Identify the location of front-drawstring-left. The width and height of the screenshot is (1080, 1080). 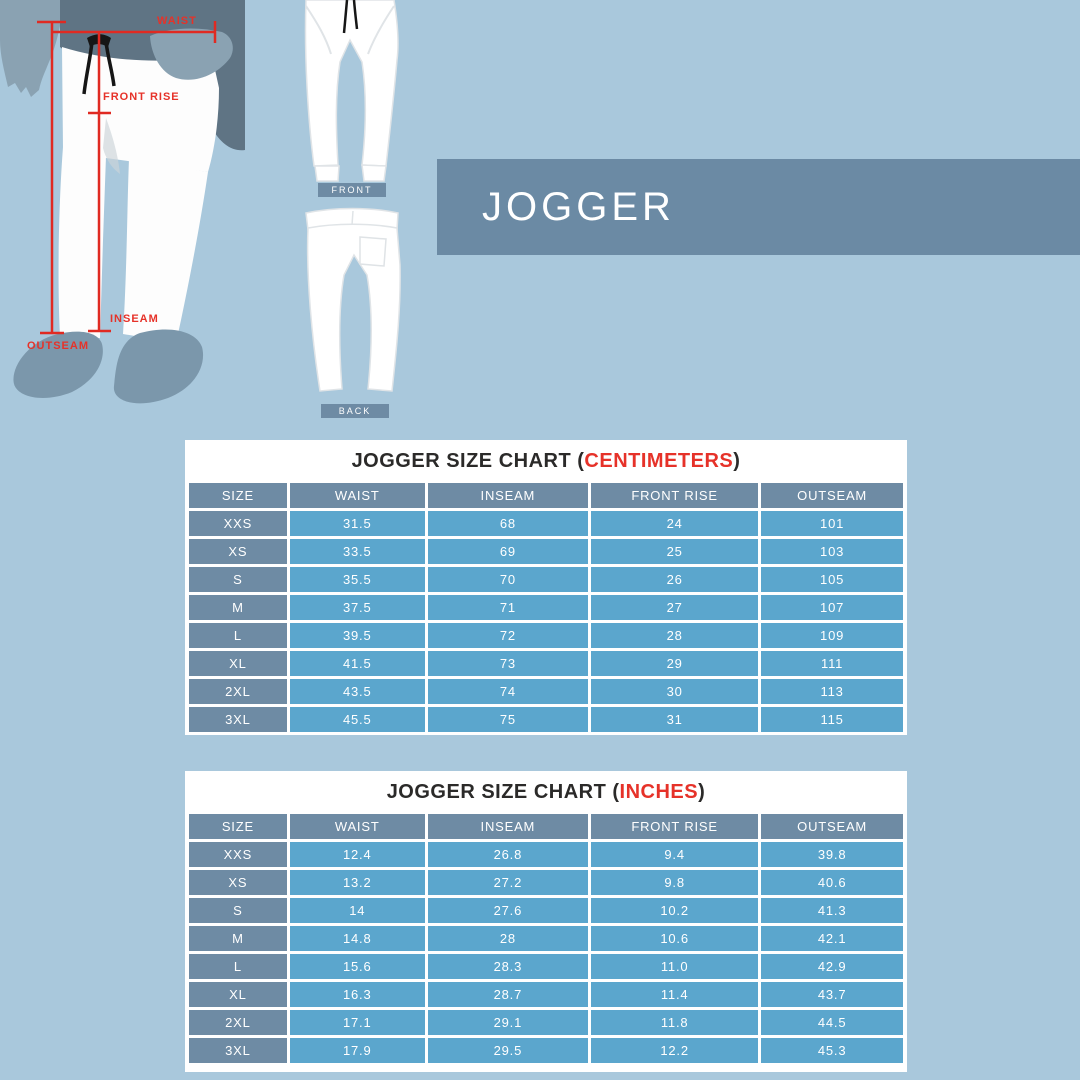
(345, 17).